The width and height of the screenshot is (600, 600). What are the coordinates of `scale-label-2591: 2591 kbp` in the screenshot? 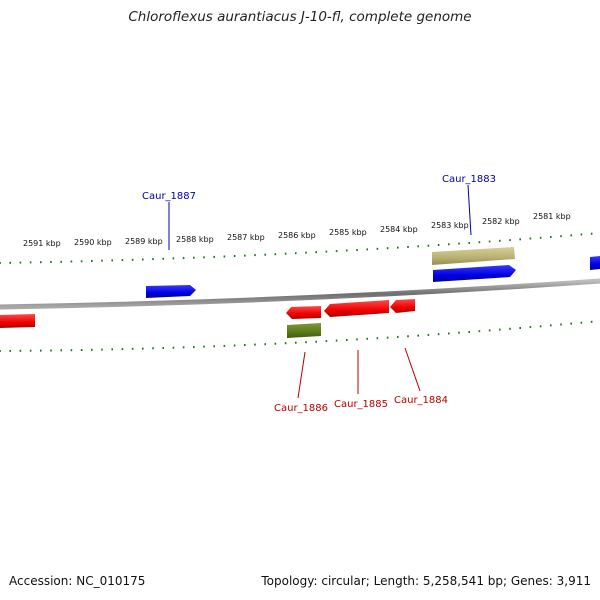 It's located at (42, 243).